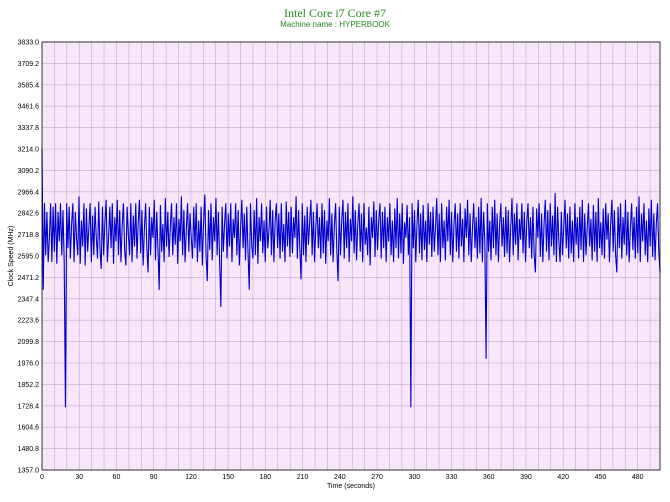 The image size is (670, 502). Describe the element at coordinates (452, 477) in the screenshot. I see `x-tick-label: 330` at that location.